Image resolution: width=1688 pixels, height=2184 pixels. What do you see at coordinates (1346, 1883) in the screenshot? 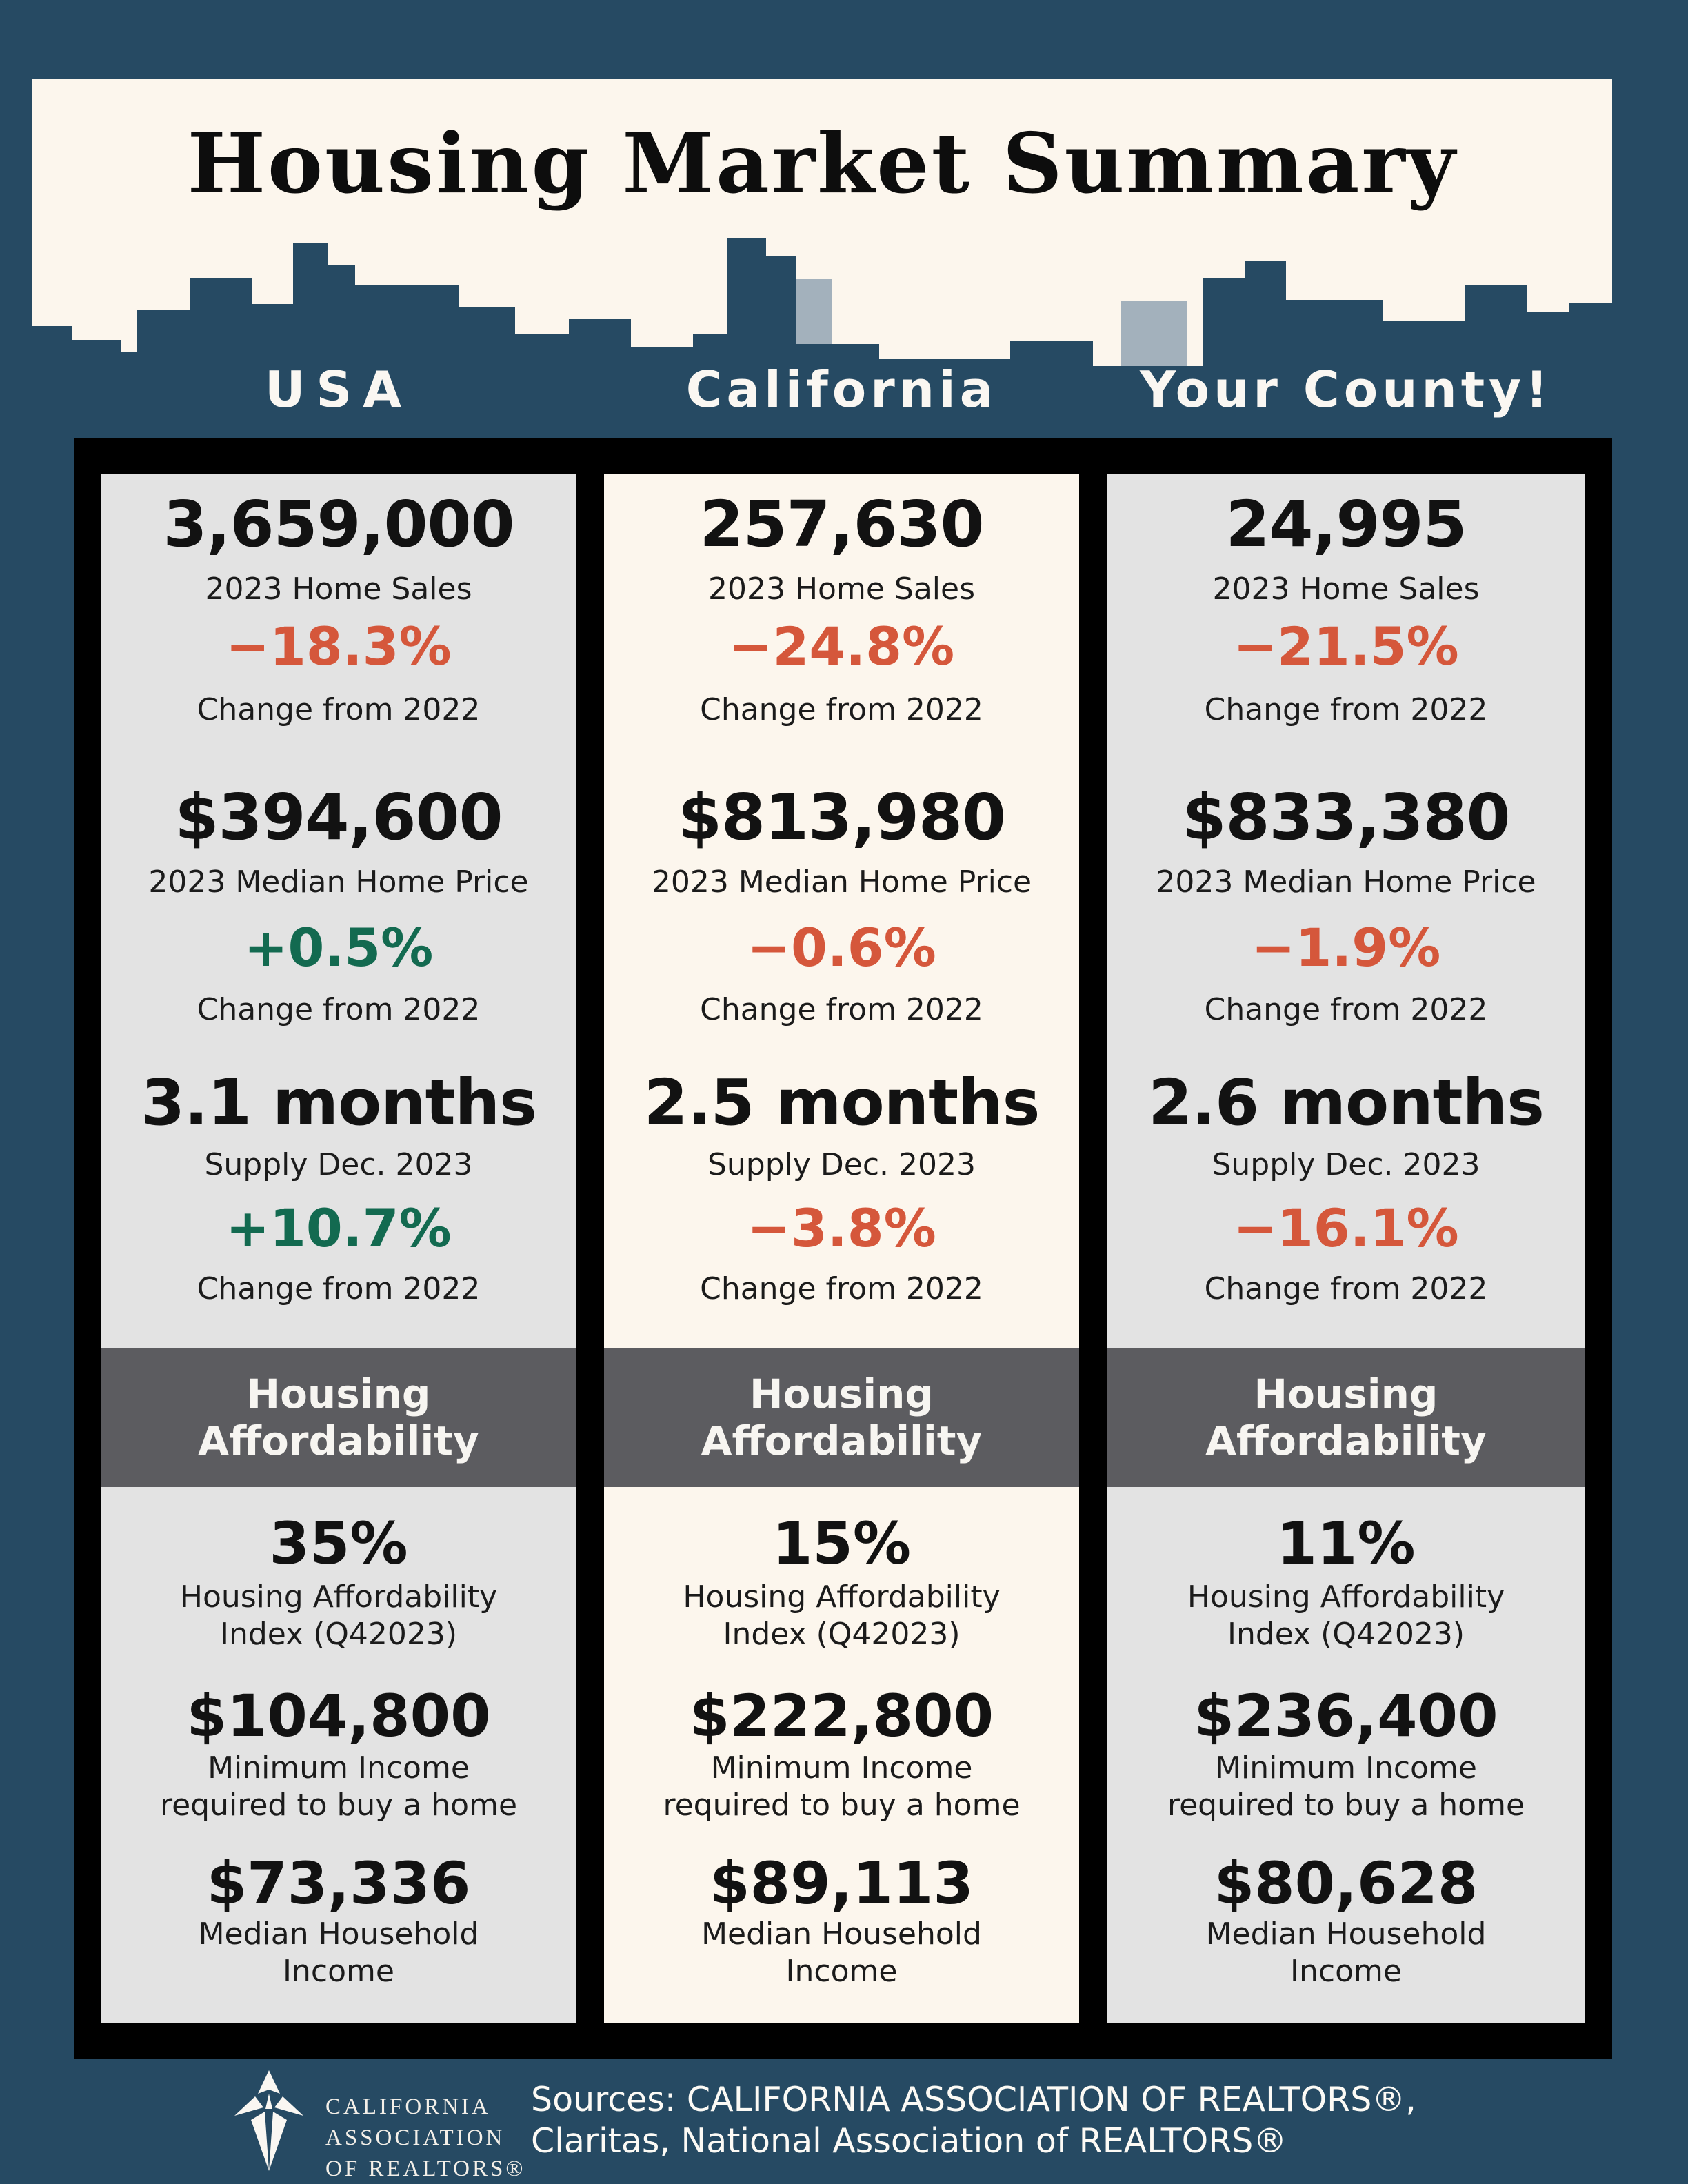
I see `median-household-income-value: $80,628` at bounding box center [1346, 1883].